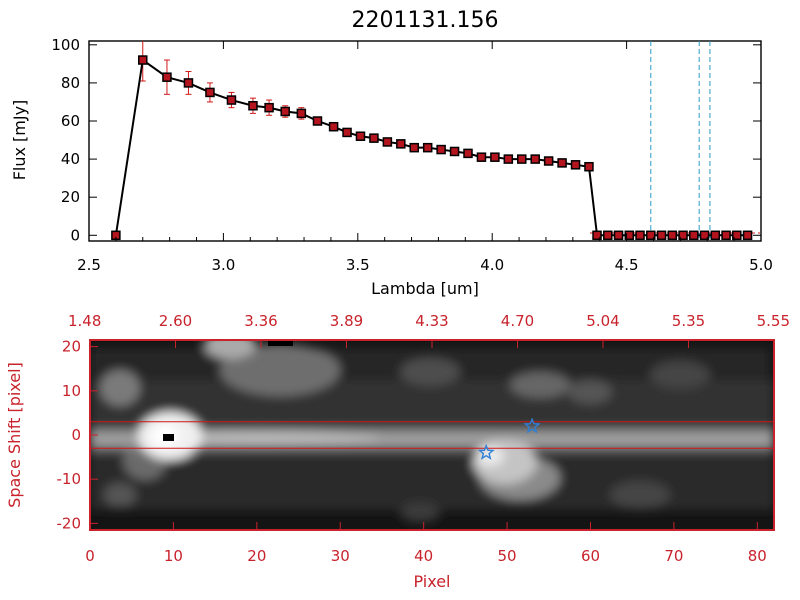 This screenshot has height=600, width=800. I want to click on pixel-tick-label: 70, so click(673, 556).